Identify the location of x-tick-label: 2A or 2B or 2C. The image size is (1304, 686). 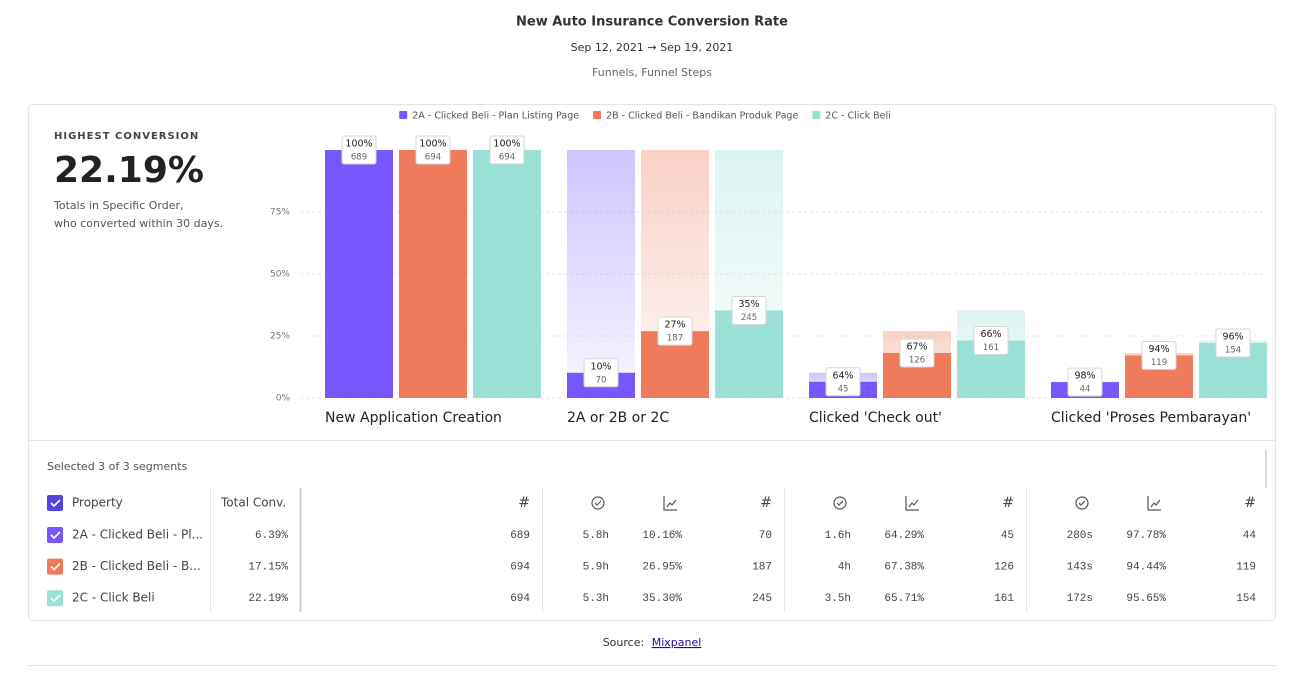
(618, 418).